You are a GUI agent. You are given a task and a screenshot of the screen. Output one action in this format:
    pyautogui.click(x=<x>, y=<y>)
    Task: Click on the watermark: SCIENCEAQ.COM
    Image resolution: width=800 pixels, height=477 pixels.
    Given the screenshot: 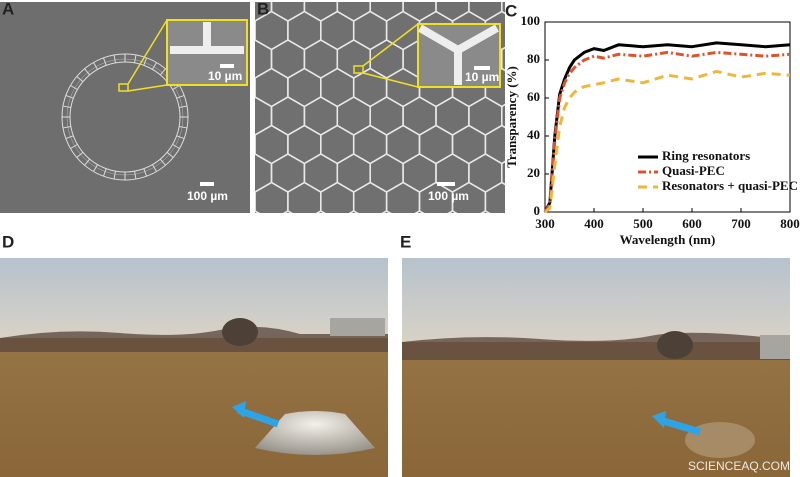 What is the action you would take?
    pyautogui.click(x=739, y=466)
    